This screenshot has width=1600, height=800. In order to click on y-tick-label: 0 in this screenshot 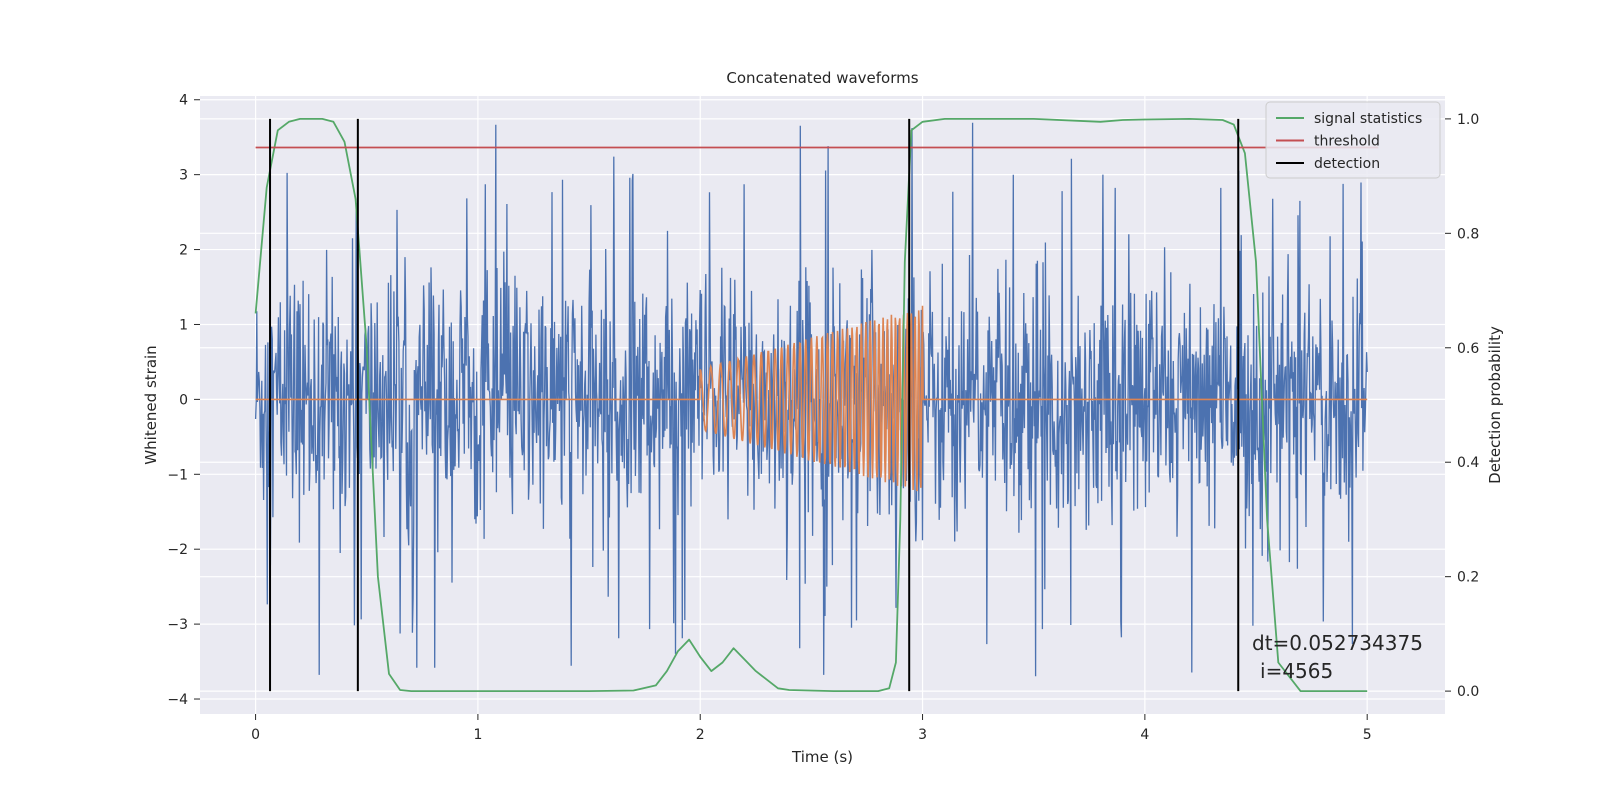, I will do `click(183, 400)`.